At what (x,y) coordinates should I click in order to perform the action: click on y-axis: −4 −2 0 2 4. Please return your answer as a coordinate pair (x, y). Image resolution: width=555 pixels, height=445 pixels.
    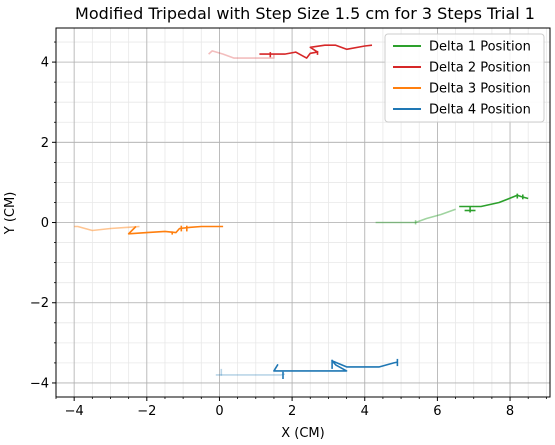
    Looking at the image, I should click on (43, 216).